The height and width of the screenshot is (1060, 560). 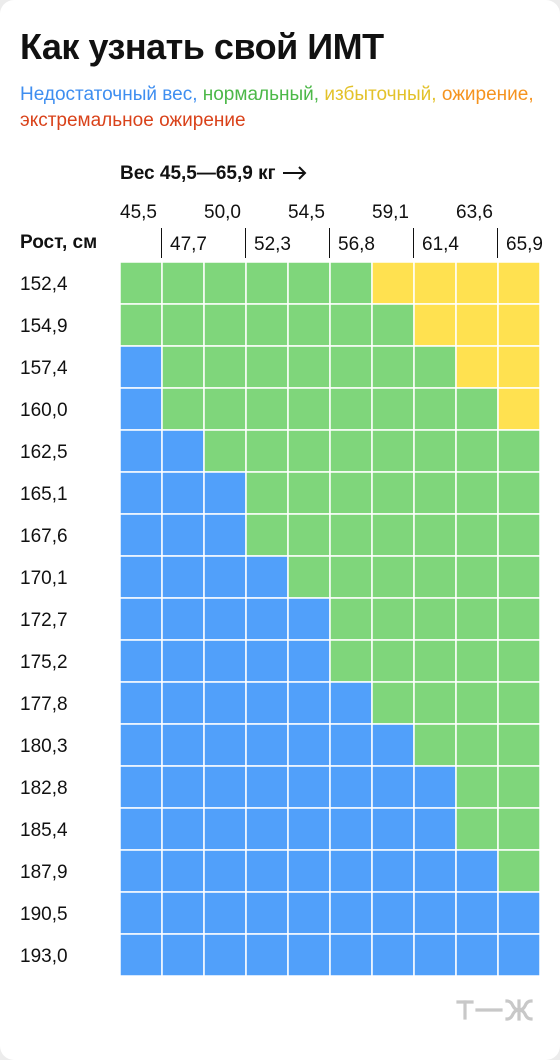 I want to click on y-tick-label: 162,5, so click(x=44, y=452).